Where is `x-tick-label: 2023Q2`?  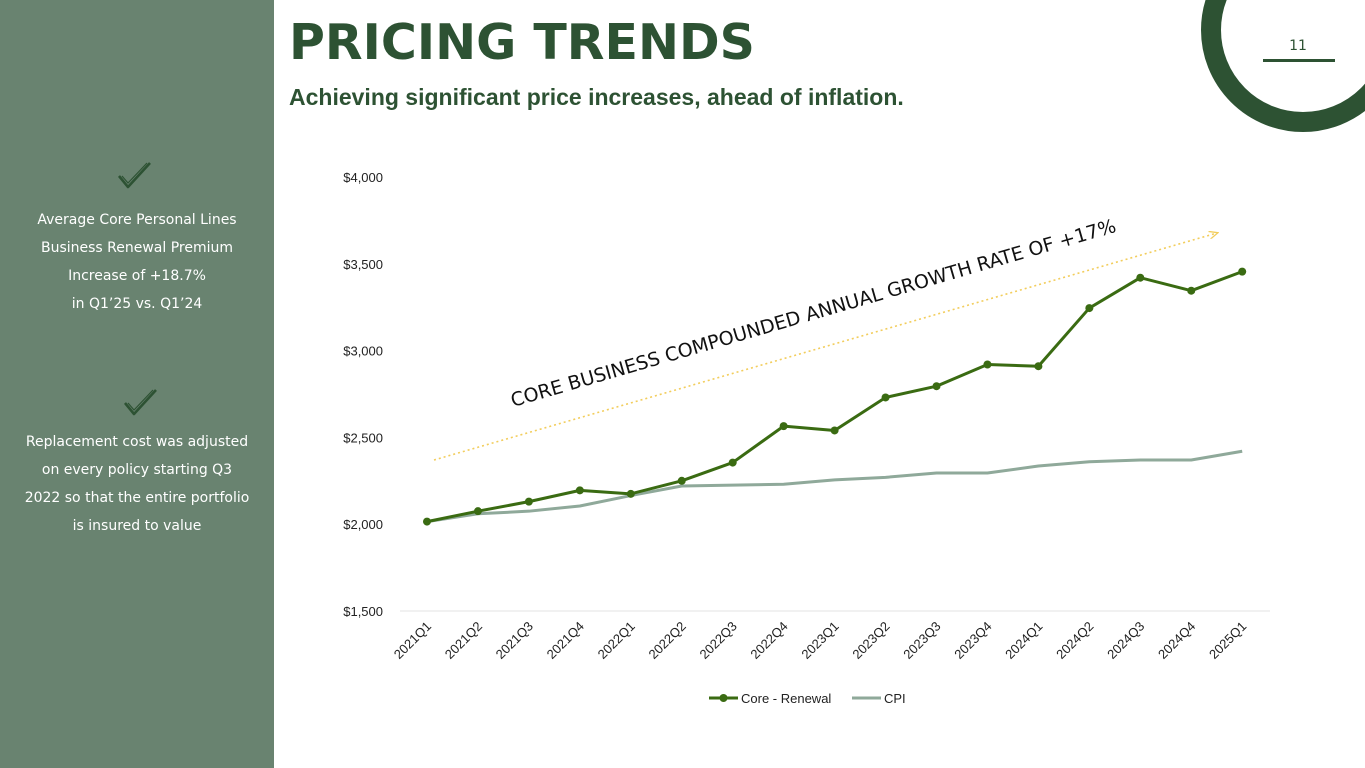
x-tick-label: 2023Q2 is located at coordinates (870, 640).